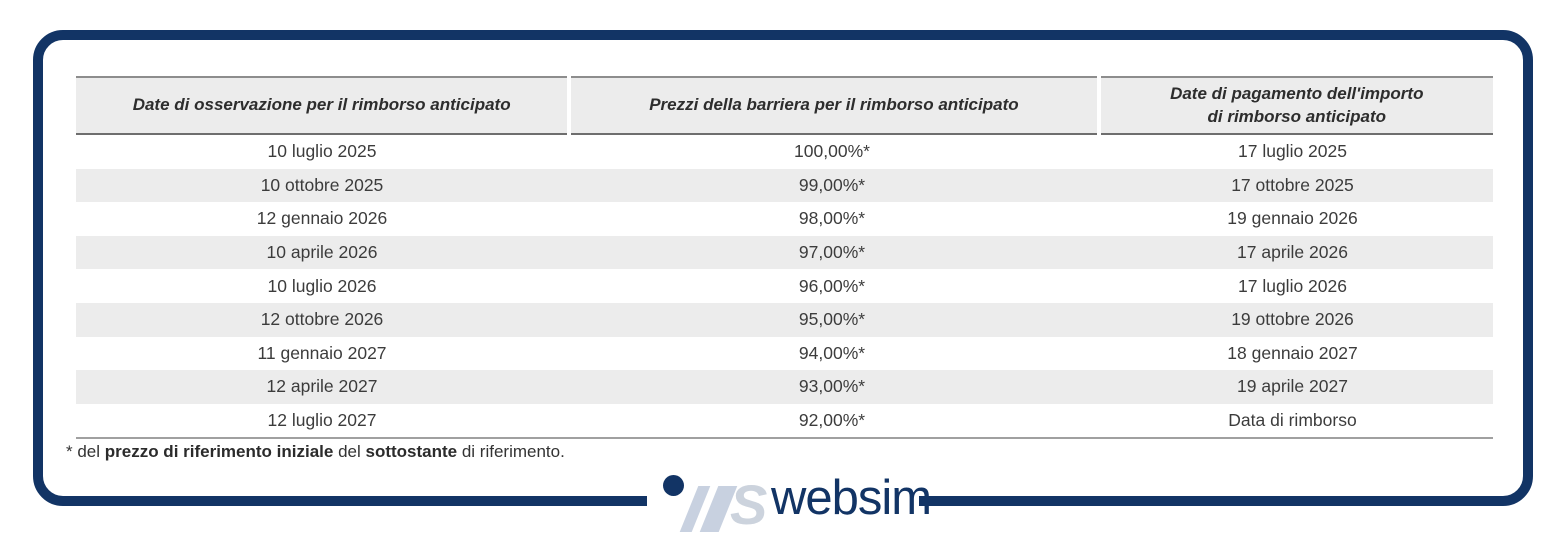 The width and height of the screenshot is (1566, 538). I want to click on payment-date-cell: 19 gennaio 2026, so click(1292, 218).